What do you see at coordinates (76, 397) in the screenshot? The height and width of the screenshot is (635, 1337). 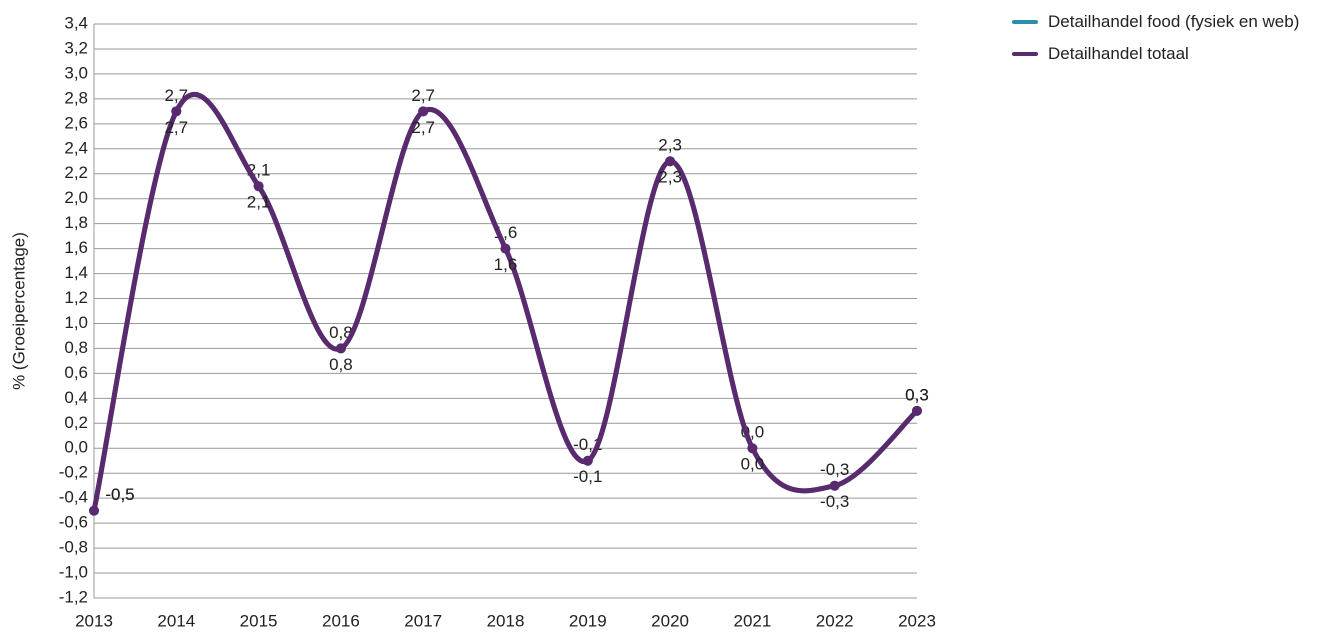 I see `y-tick-label: 0,4` at bounding box center [76, 397].